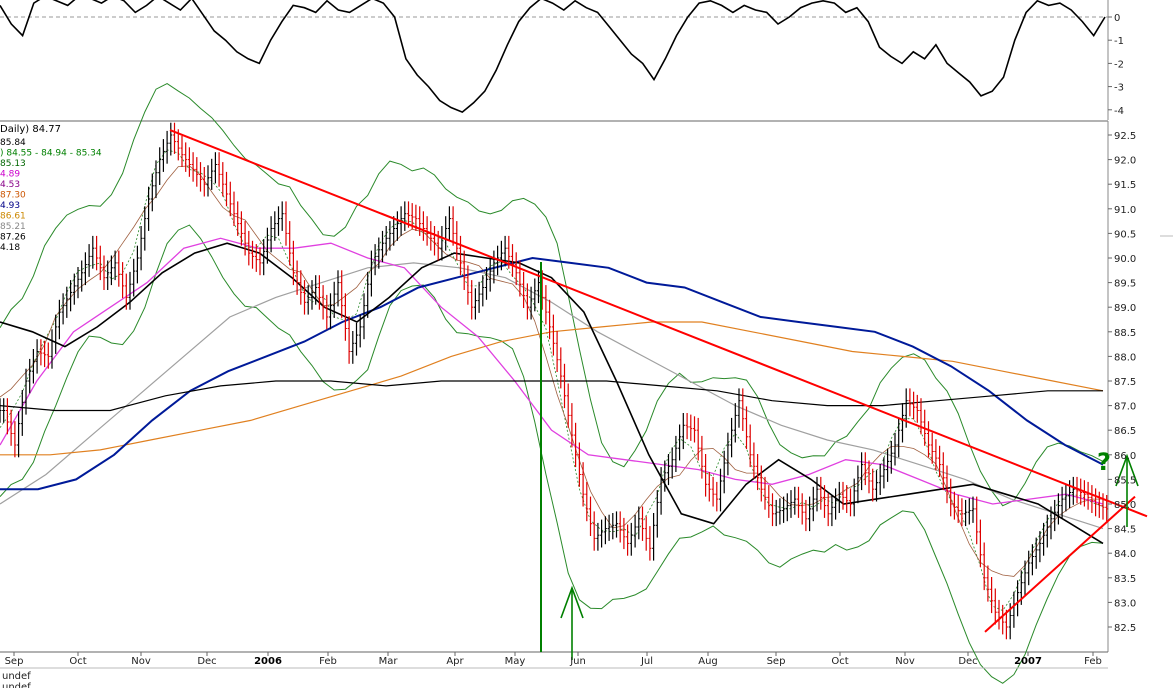  Describe the element at coordinates (30, 129) in the screenshot. I see `legend-title: Daily) 84.77` at that location.